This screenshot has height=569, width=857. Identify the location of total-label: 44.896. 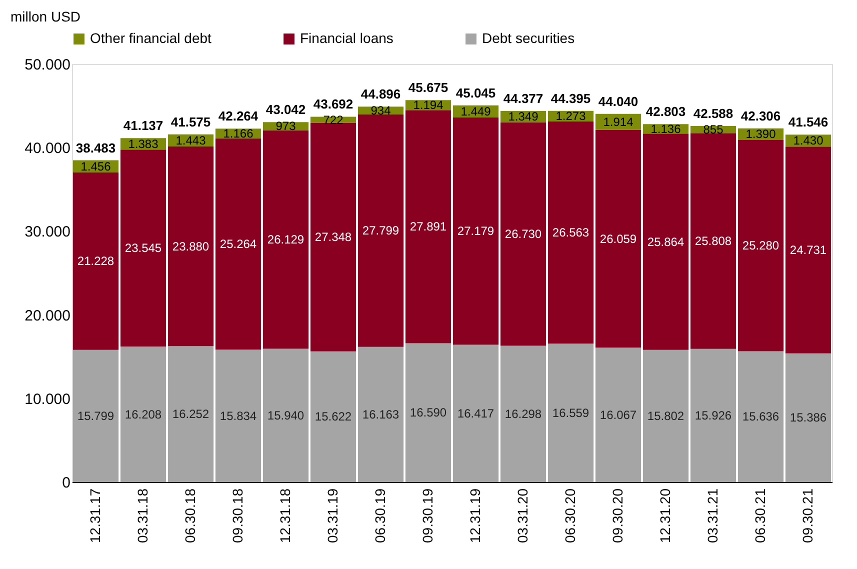
(380, 94).